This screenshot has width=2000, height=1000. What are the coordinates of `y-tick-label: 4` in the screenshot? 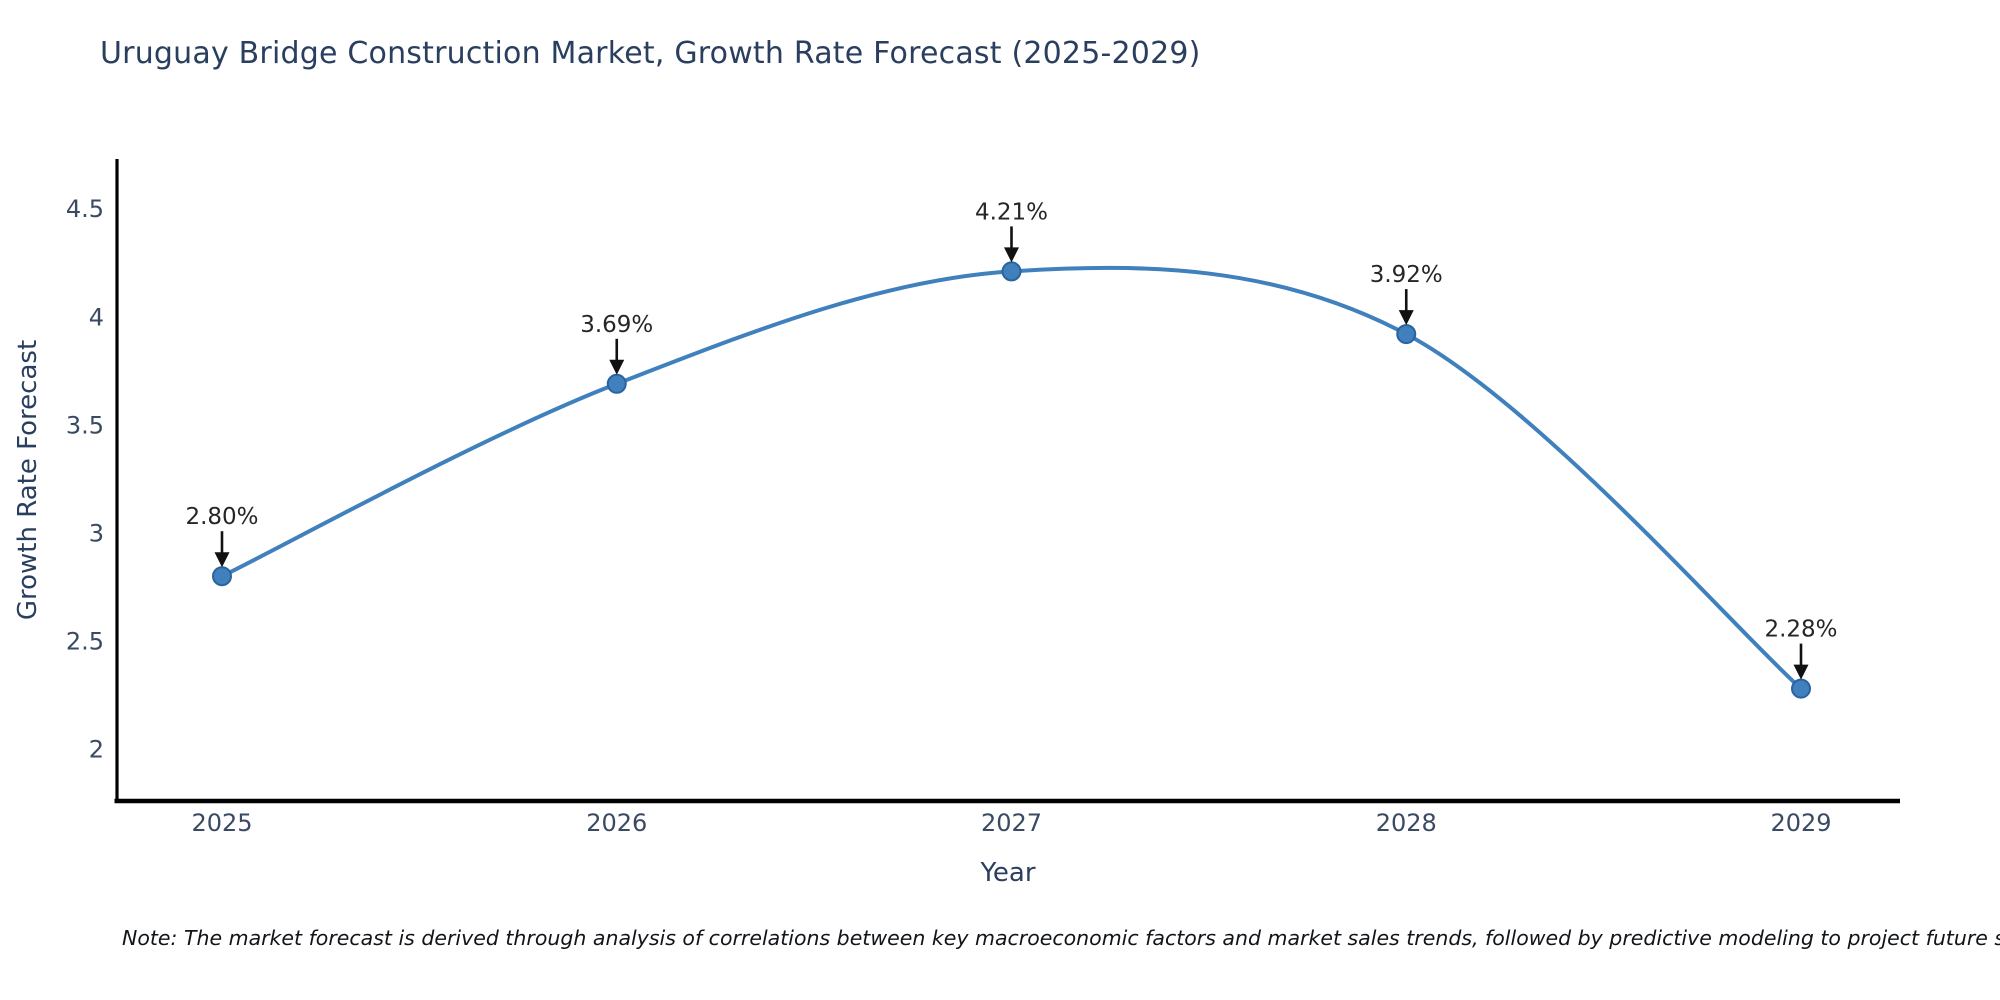 It's located at (96, 317).